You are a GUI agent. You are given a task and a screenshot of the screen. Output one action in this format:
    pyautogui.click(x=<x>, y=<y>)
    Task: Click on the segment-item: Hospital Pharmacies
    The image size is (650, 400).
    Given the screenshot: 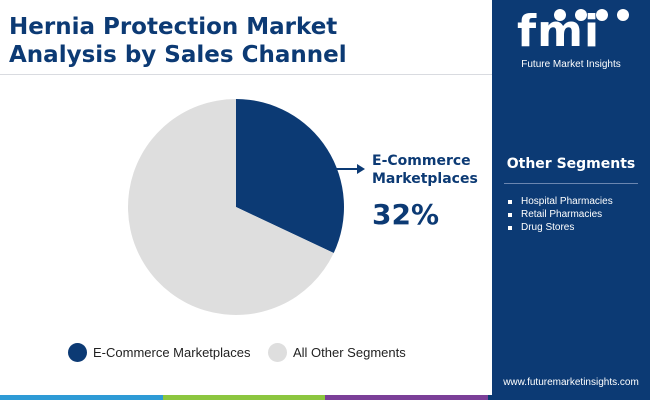 What is the action you would take?
    pyautogui.click(x=560, y=201)
    